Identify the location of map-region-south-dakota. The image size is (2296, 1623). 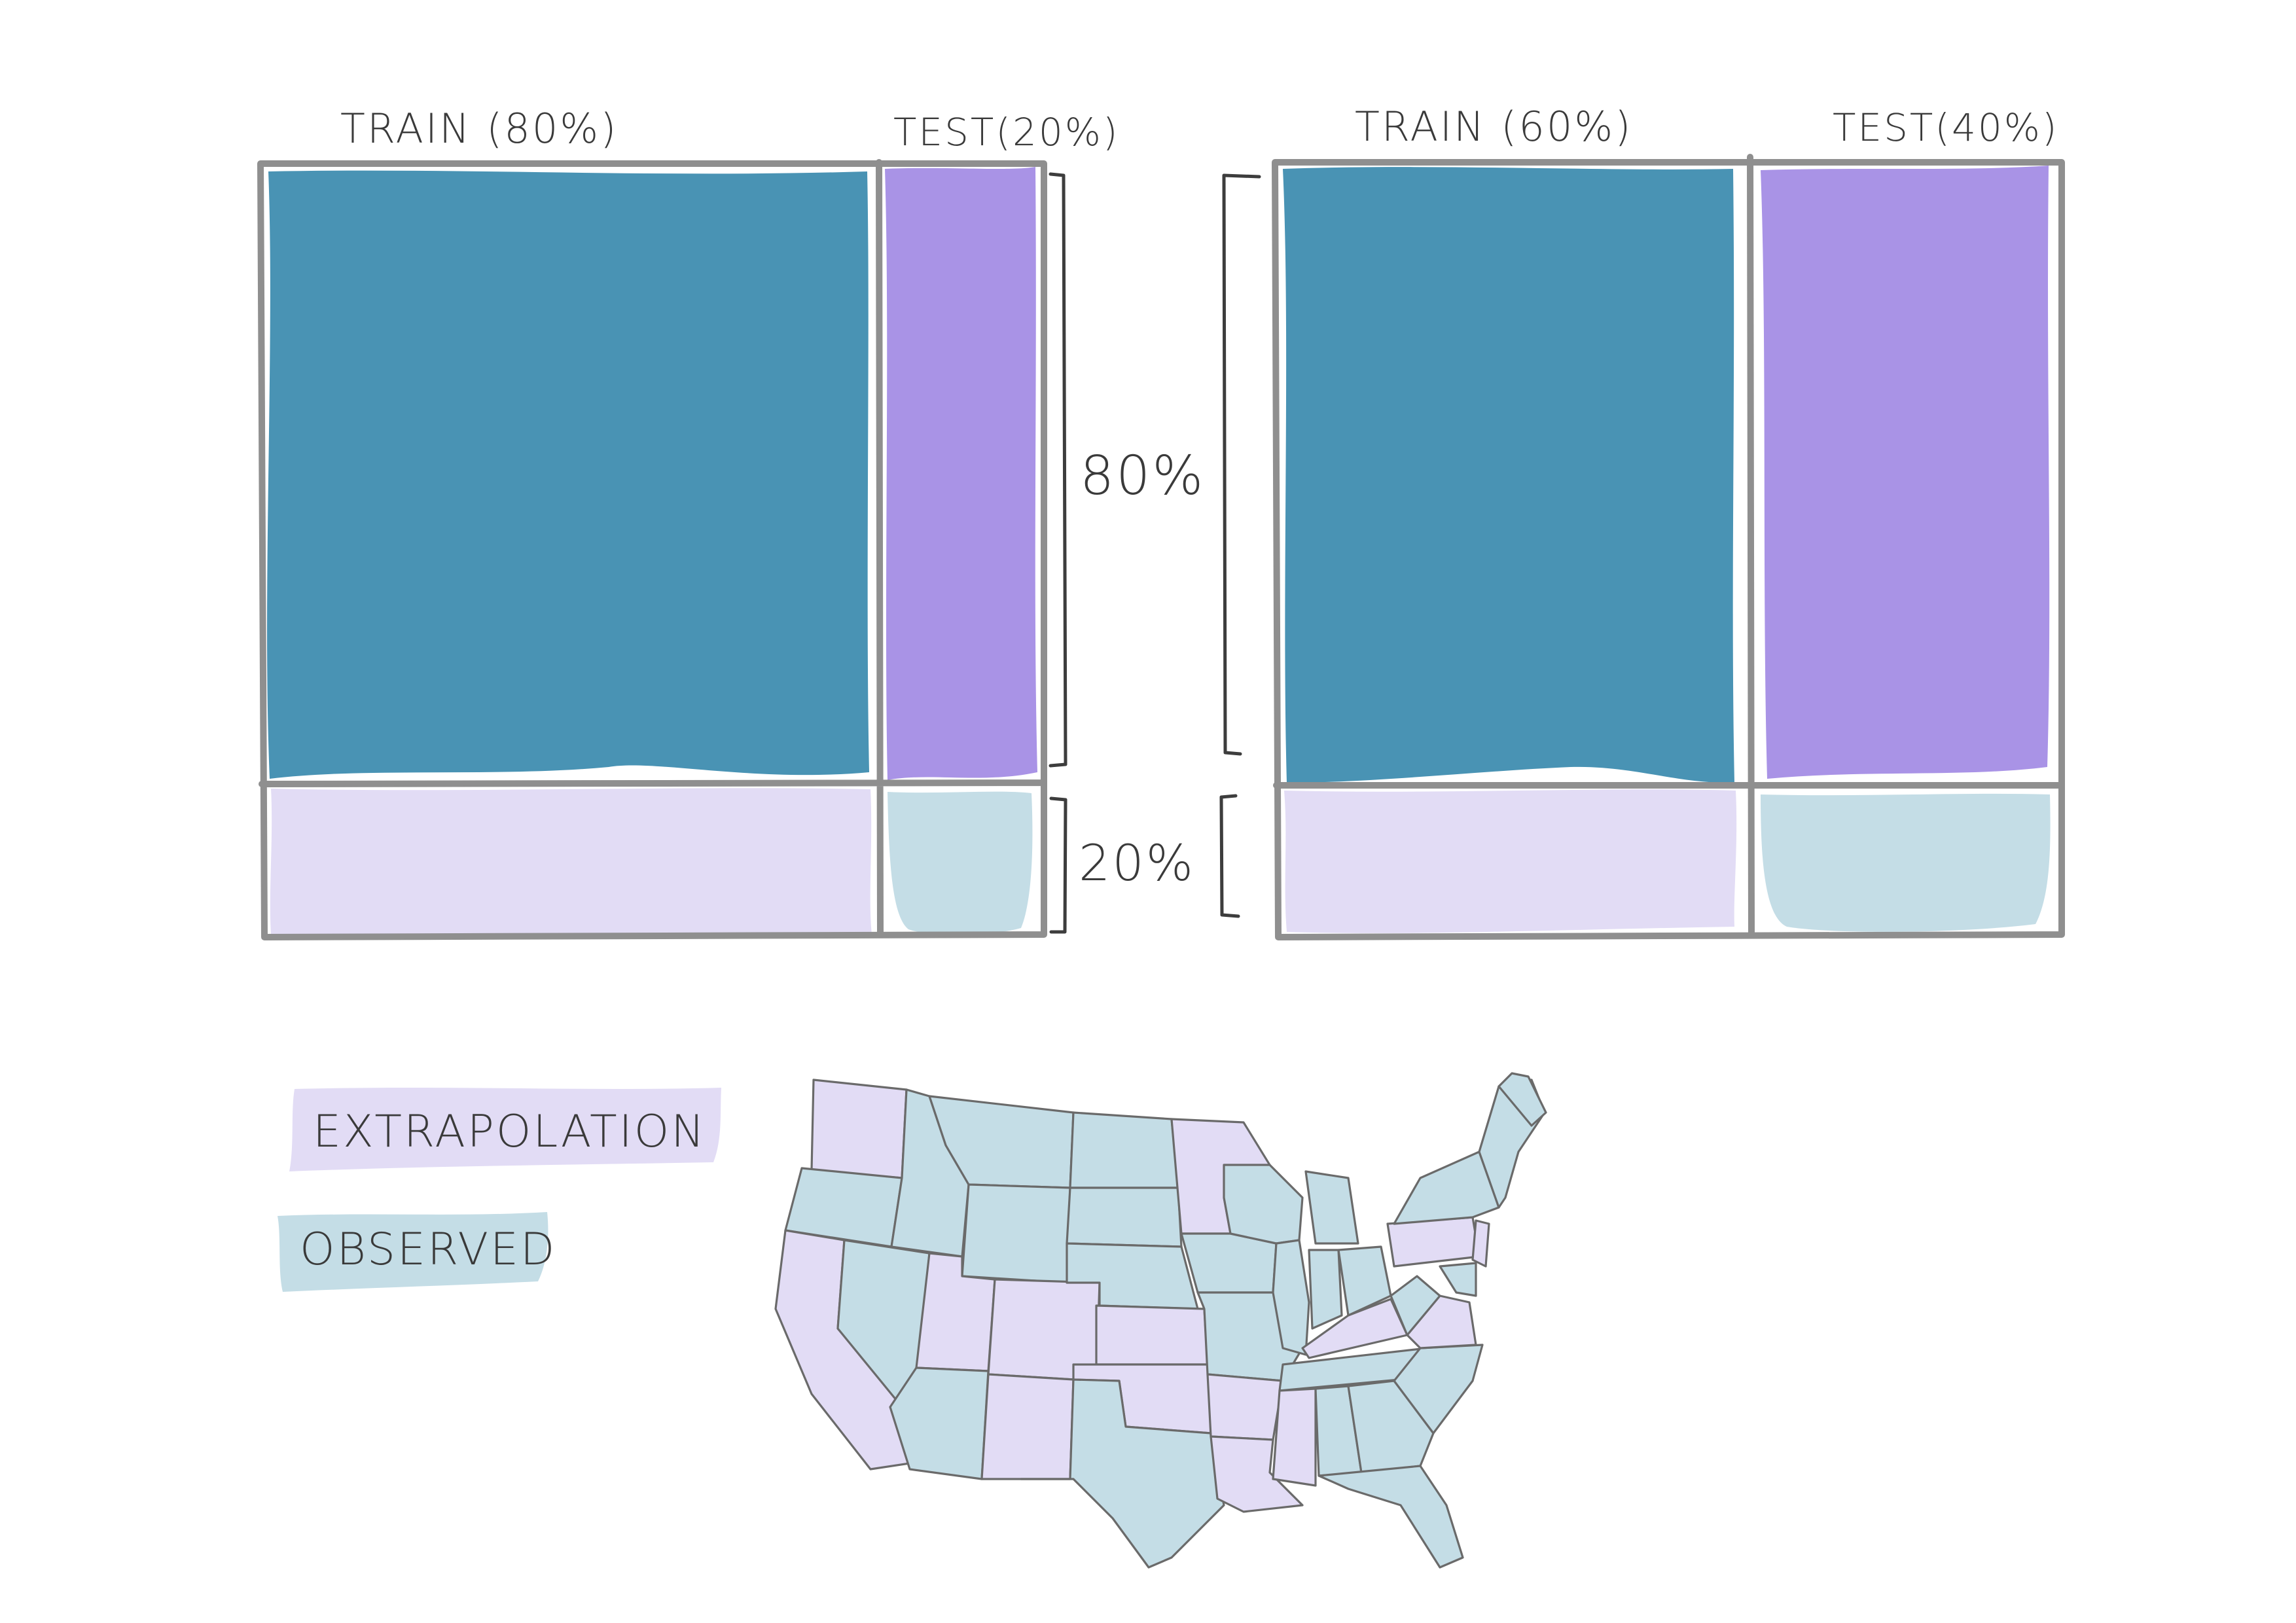
(1124, 1217).